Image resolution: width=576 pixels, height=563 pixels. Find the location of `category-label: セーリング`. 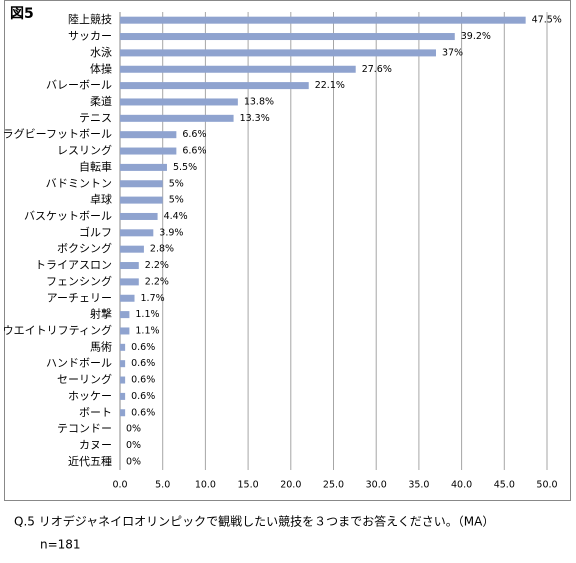

category-label: セーリング is located at coordinates (84, 379).